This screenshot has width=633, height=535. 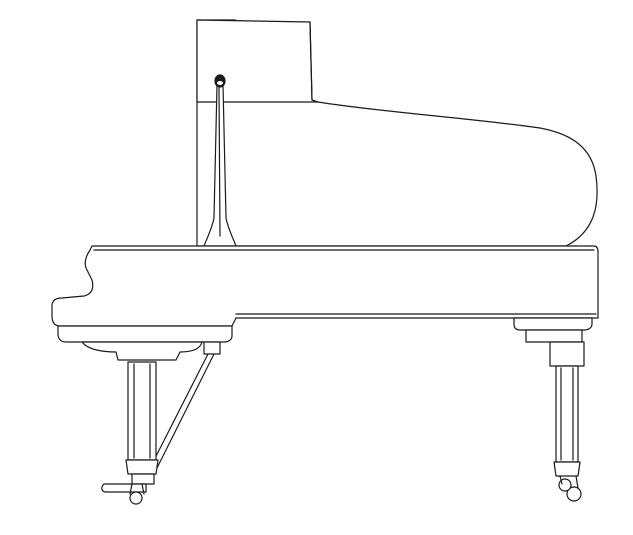 I want to click on front-caster-arm, so click(x=137, y=489).